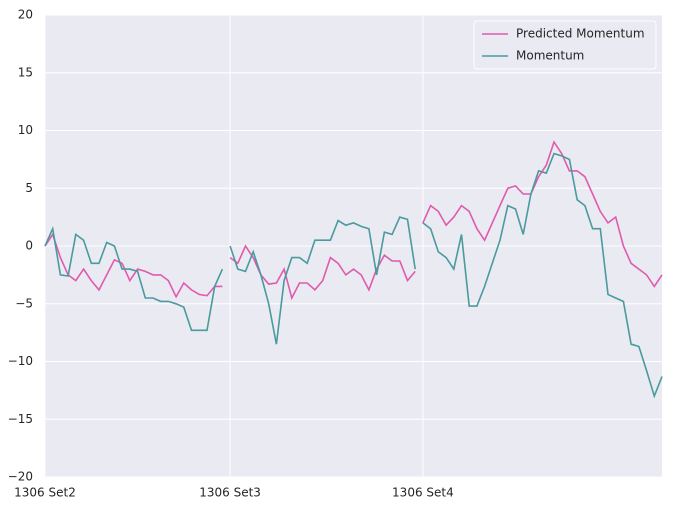 The height and width of the screenshot is (515, 673). I want to click on y-tick-label: −10, so click(20, 361).